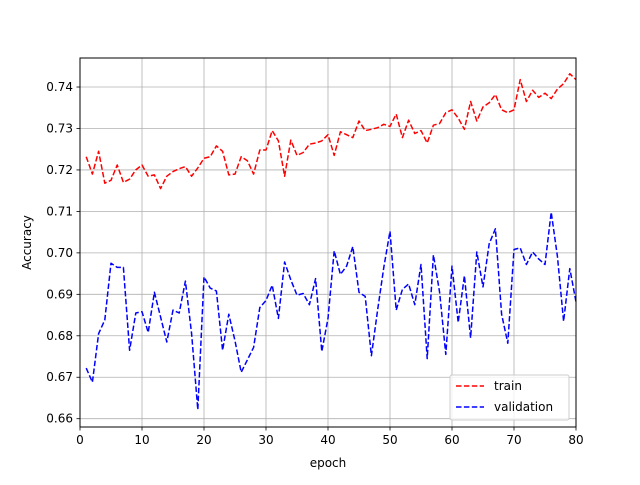  Describe the element at coordinates (203, 440) in the screenshot. I see `x-tick-label: 20` at that location.